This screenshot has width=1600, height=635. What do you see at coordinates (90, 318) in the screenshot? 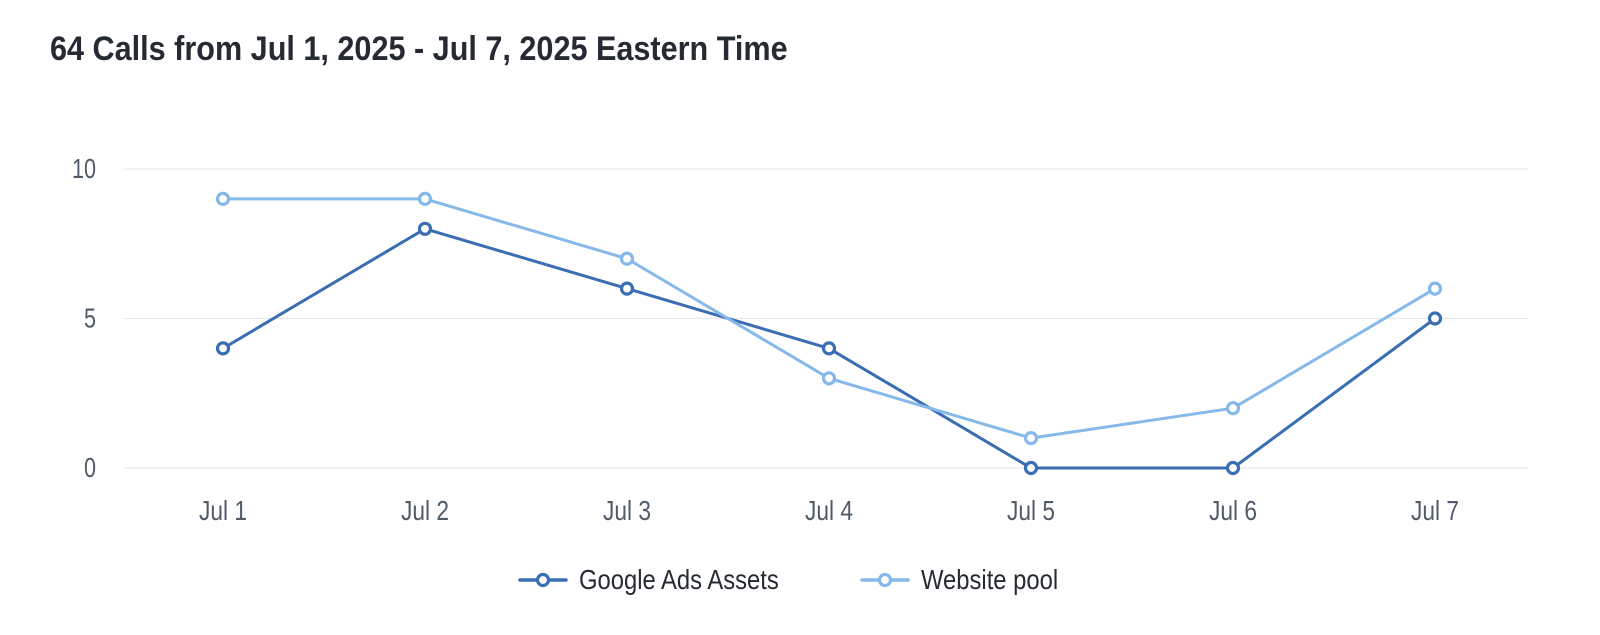
I see `y-axis-tick-label: 5` at bounding box center [90, 318].